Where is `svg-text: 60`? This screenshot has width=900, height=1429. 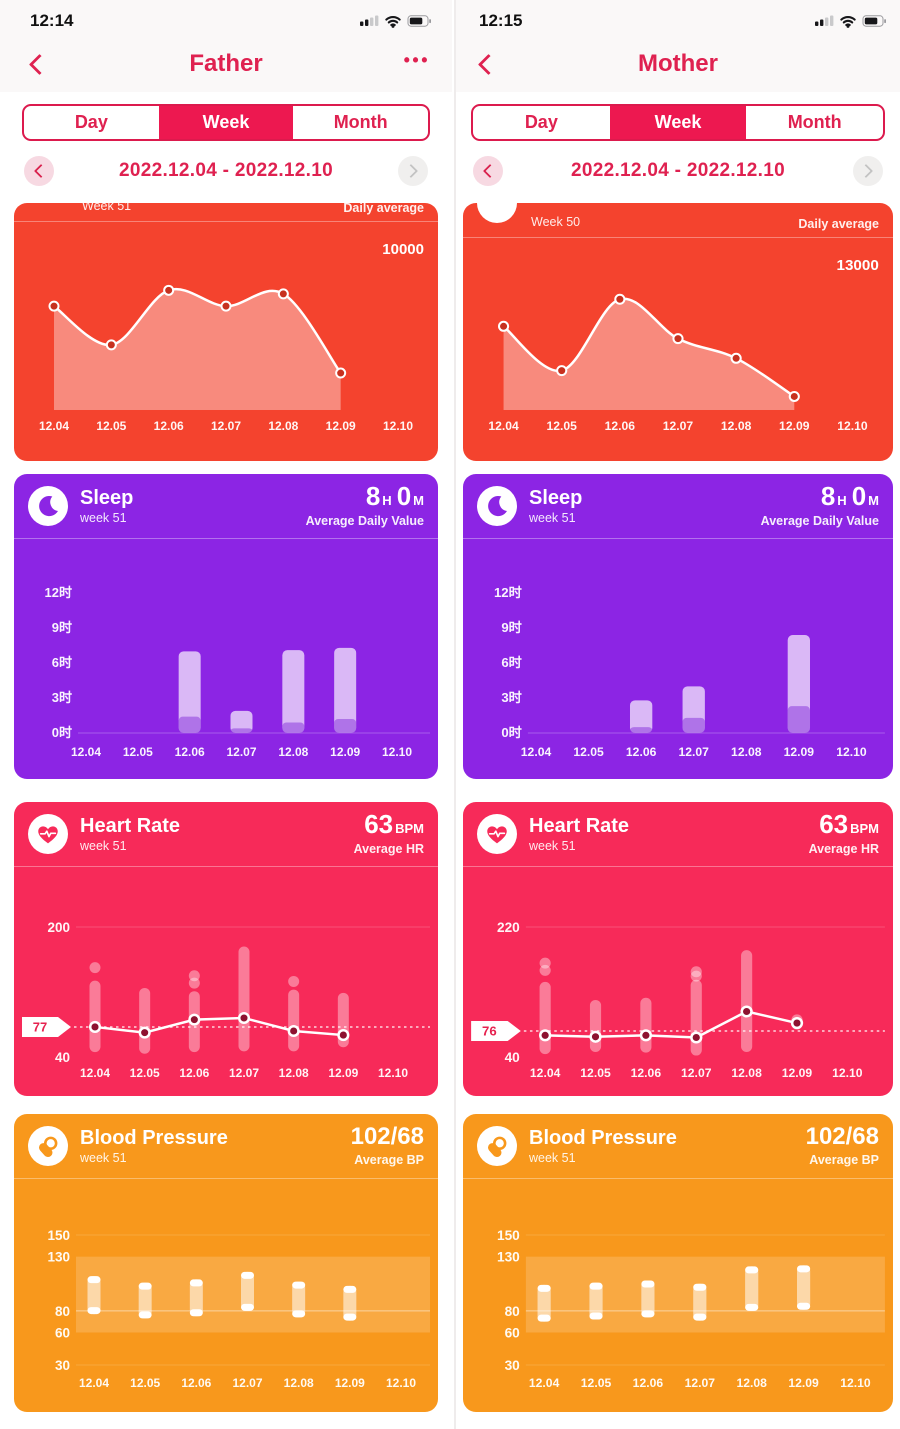 svg-text: 60 is located at coordinates (512, 1333).